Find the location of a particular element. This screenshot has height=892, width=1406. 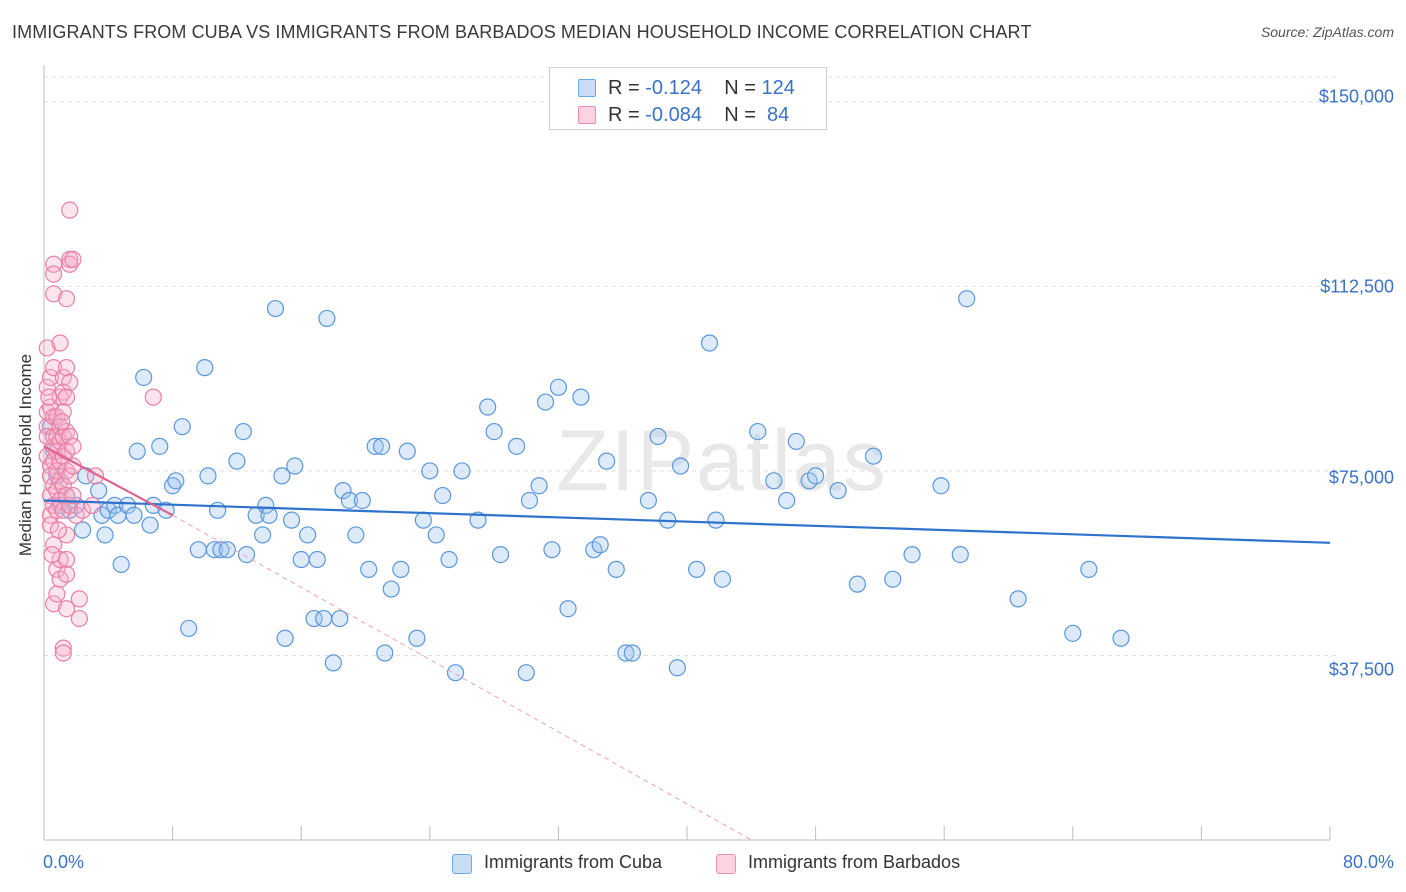

x-tick-label-max: 80.0% is located at coordinates (1368, 862).